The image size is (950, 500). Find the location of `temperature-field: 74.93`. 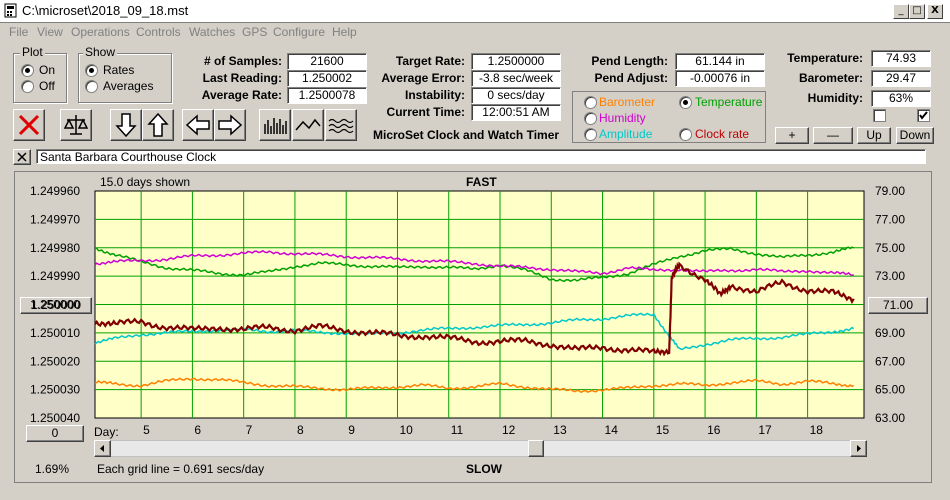

temperature-field: 74.93 is located at coordinates (901, 58).